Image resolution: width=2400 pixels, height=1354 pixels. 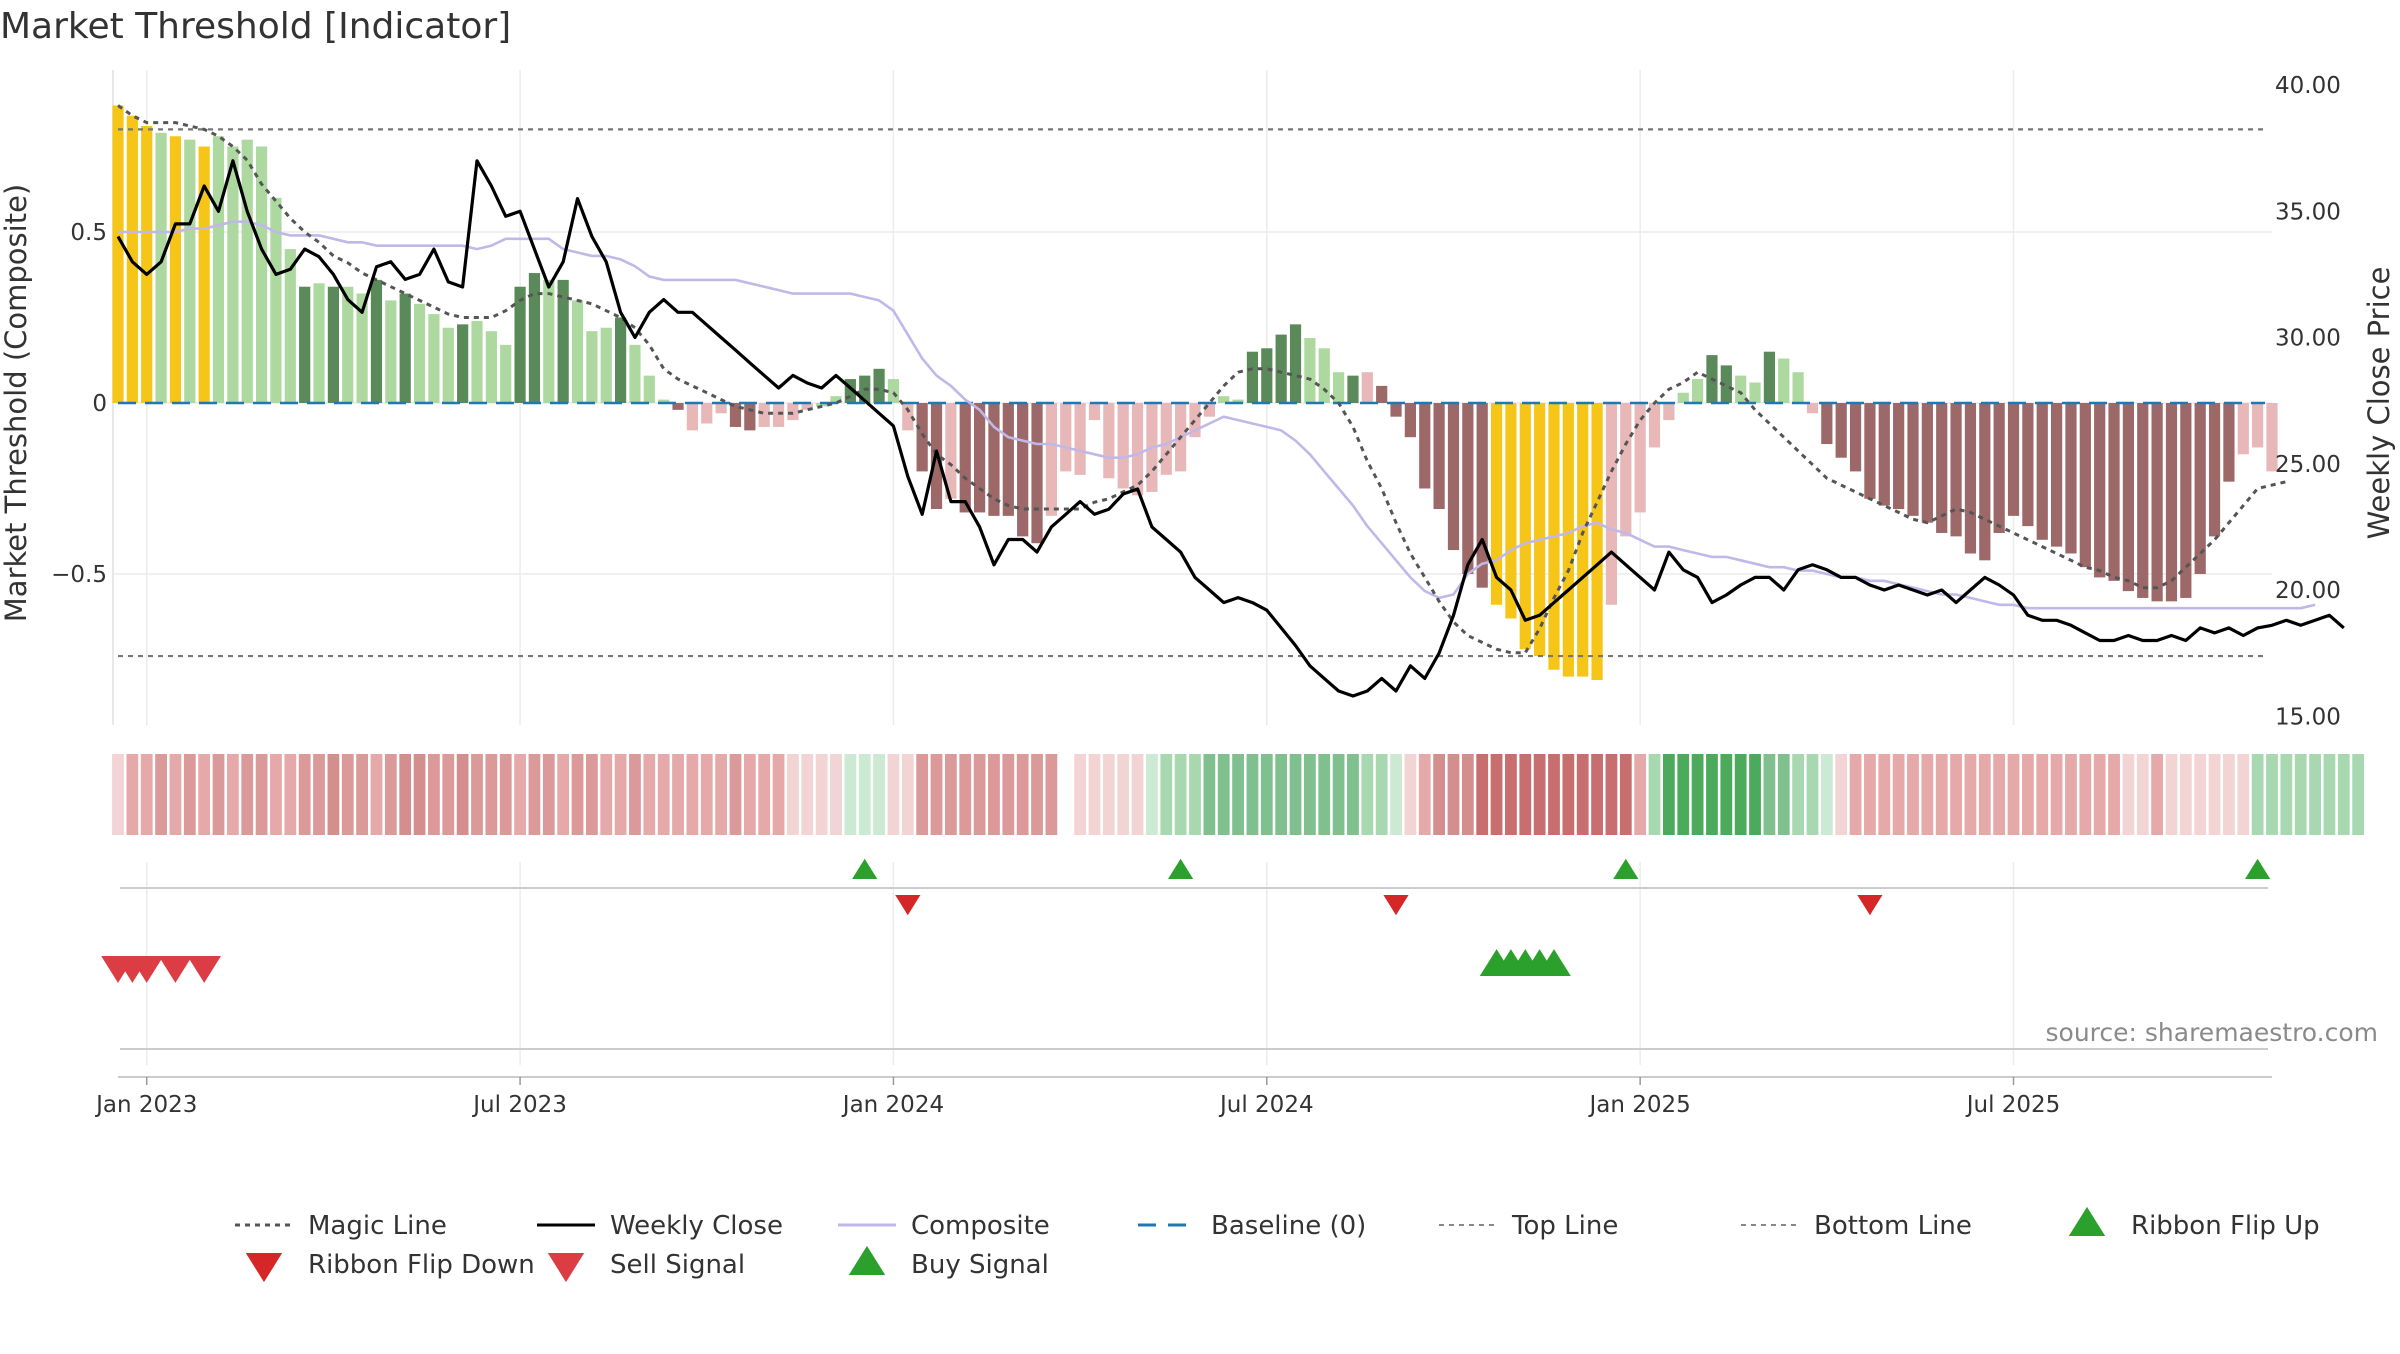 I want to click on legend-item: Ribbon Flip Down, so click(x=390, y=1266).